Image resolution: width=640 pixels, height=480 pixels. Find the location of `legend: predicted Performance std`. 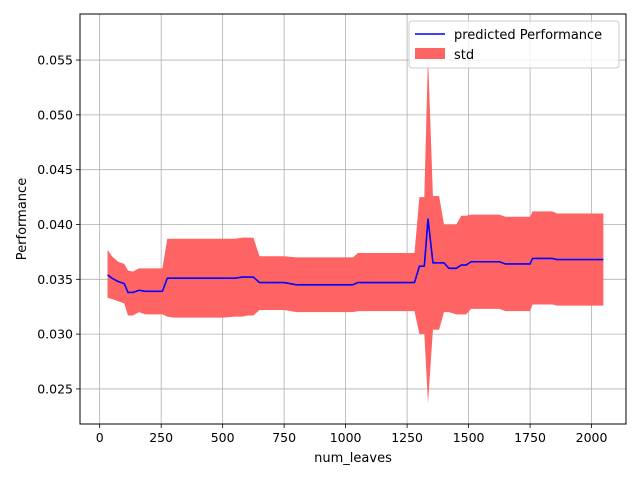

legend: predicted Performance std is located at coordinates (514, 44).